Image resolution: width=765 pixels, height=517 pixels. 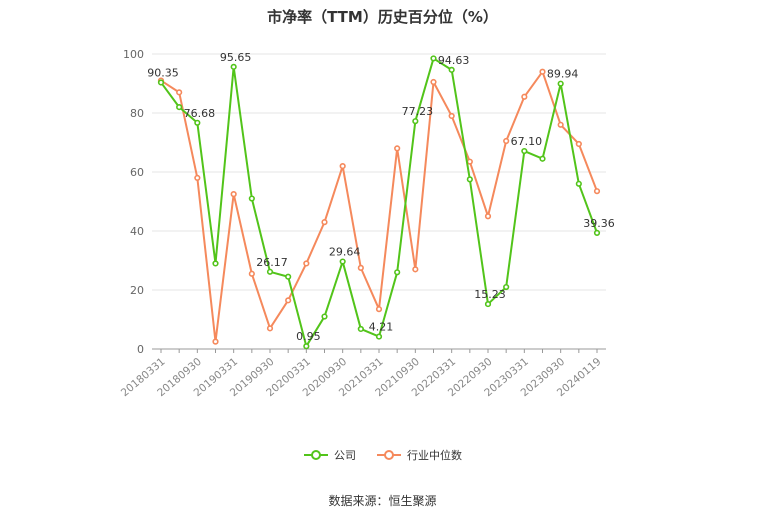 I want to click on legend-company-label: 公司, so click(x=345, y=455).